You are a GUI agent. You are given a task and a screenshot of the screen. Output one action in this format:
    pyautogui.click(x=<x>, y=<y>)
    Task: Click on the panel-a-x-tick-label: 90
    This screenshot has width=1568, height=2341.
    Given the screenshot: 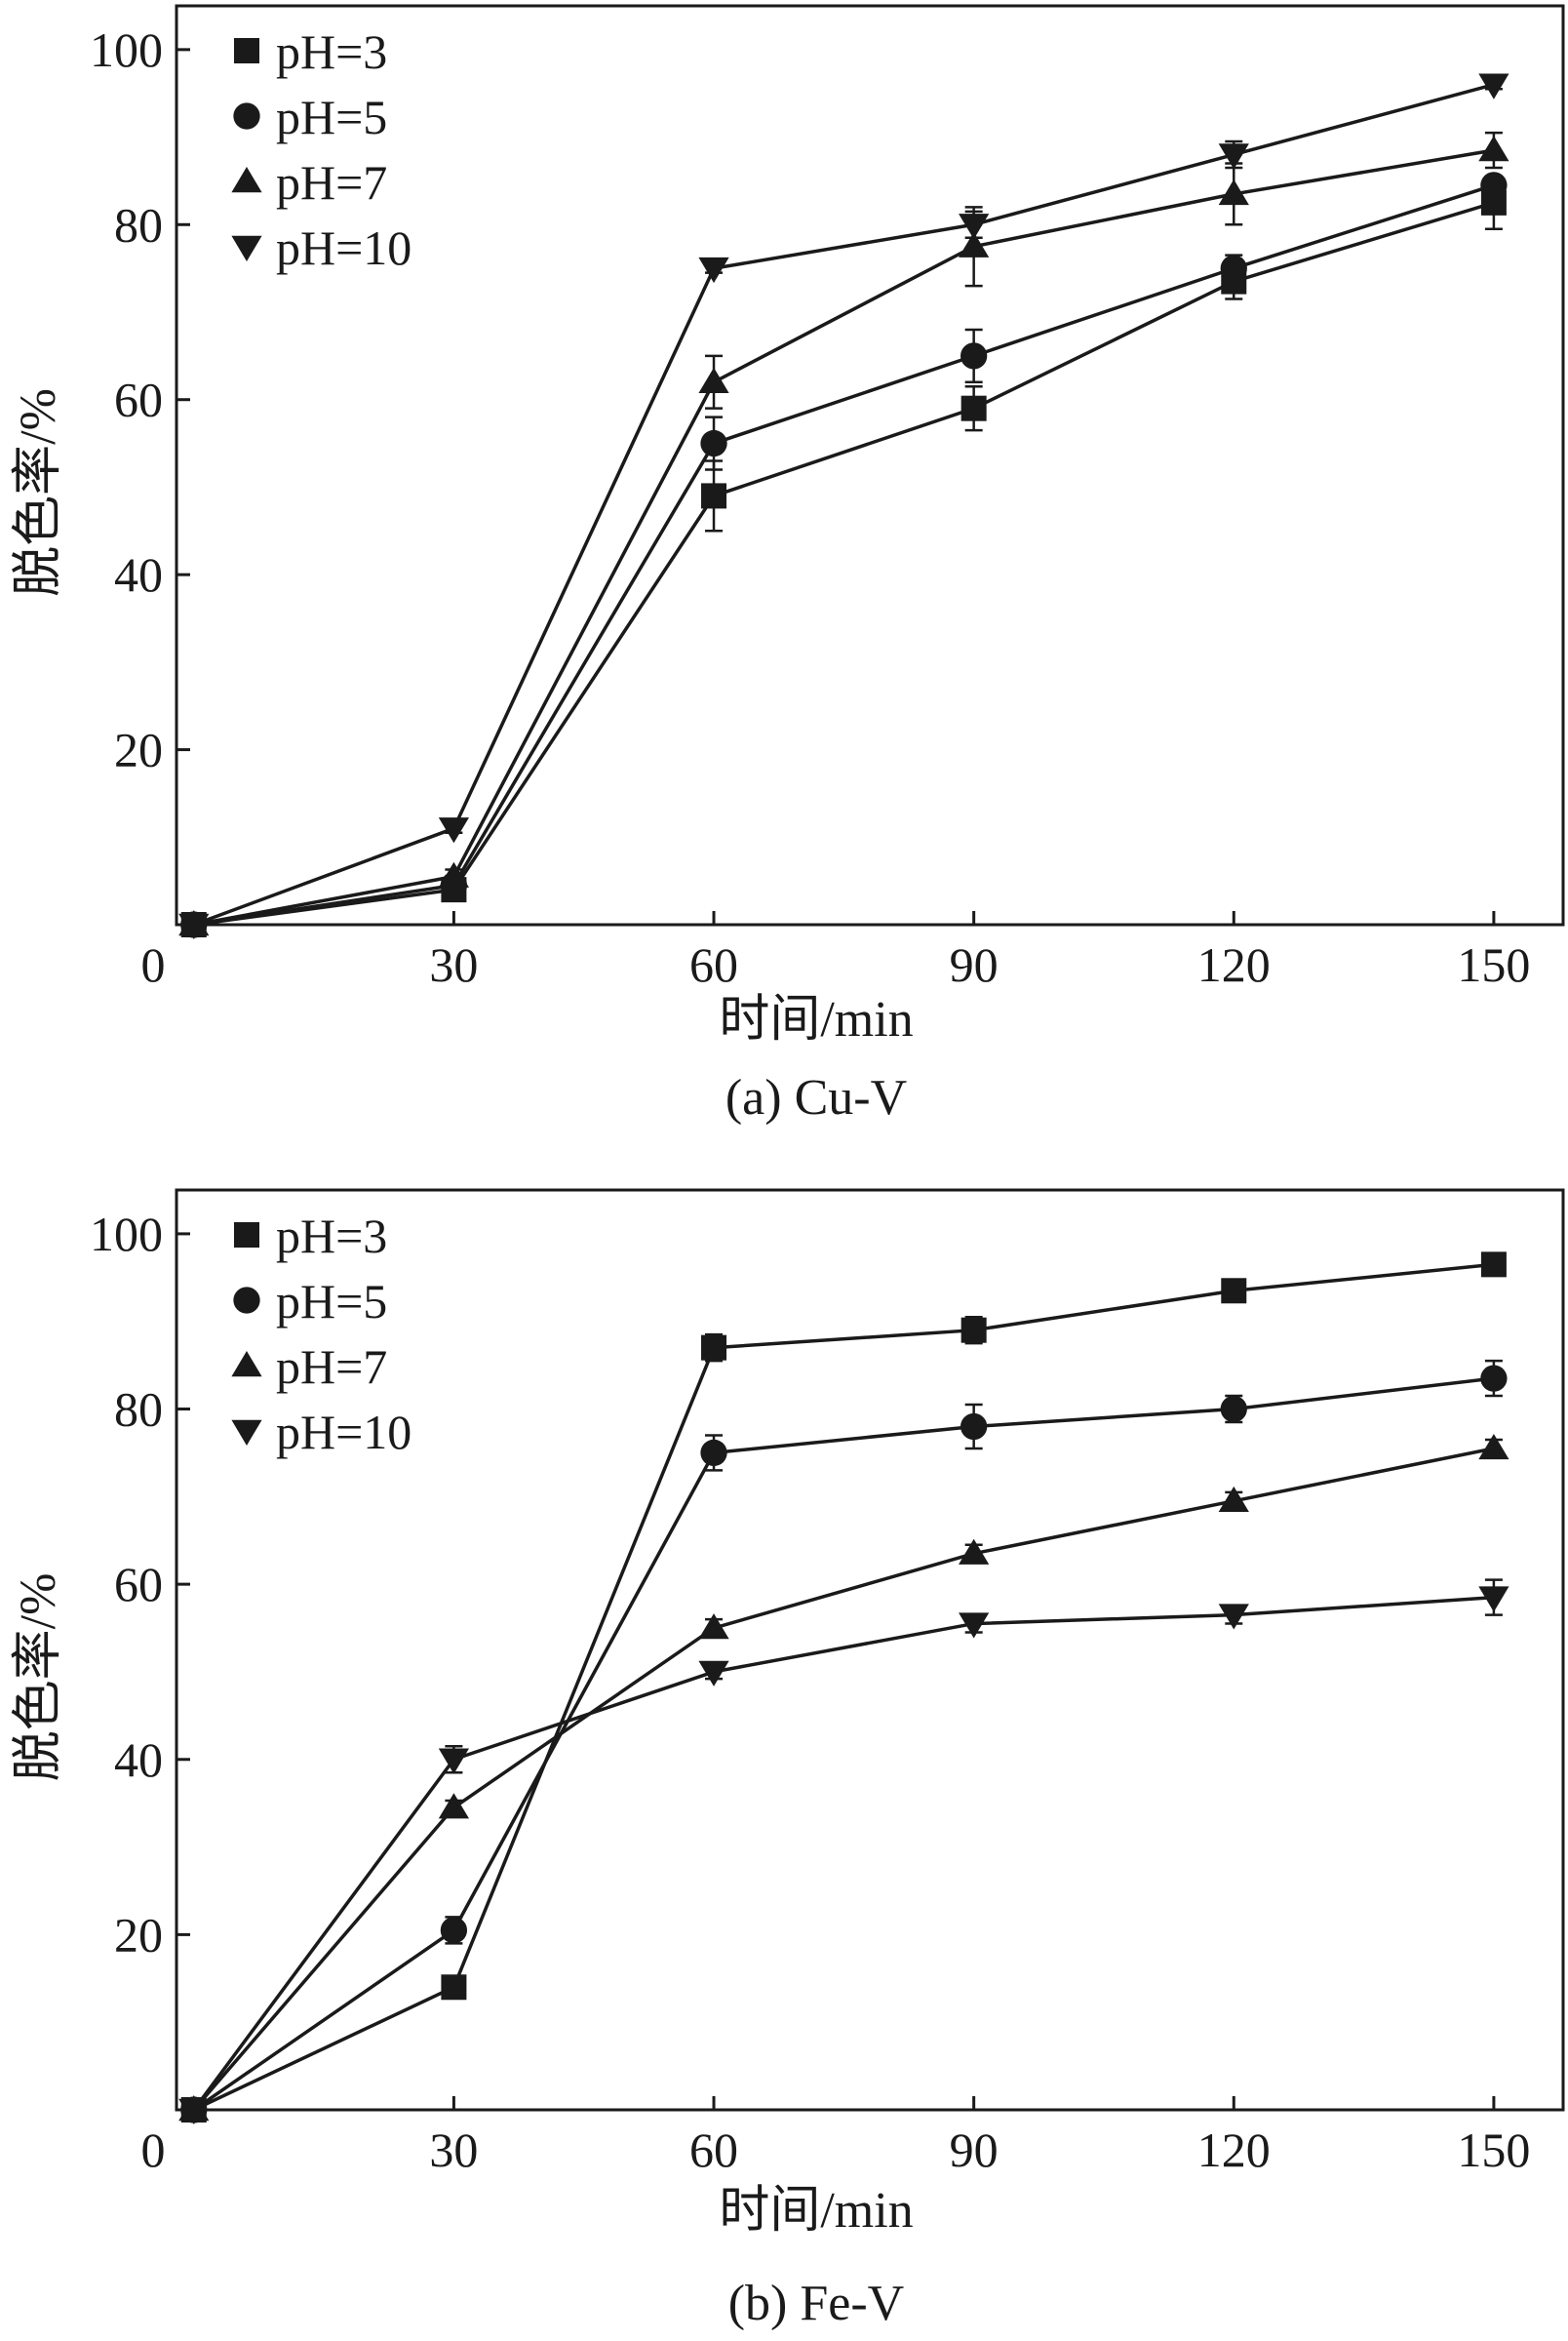 What is the action you would take?
    pyautogui.click(x=974, y=964)
    